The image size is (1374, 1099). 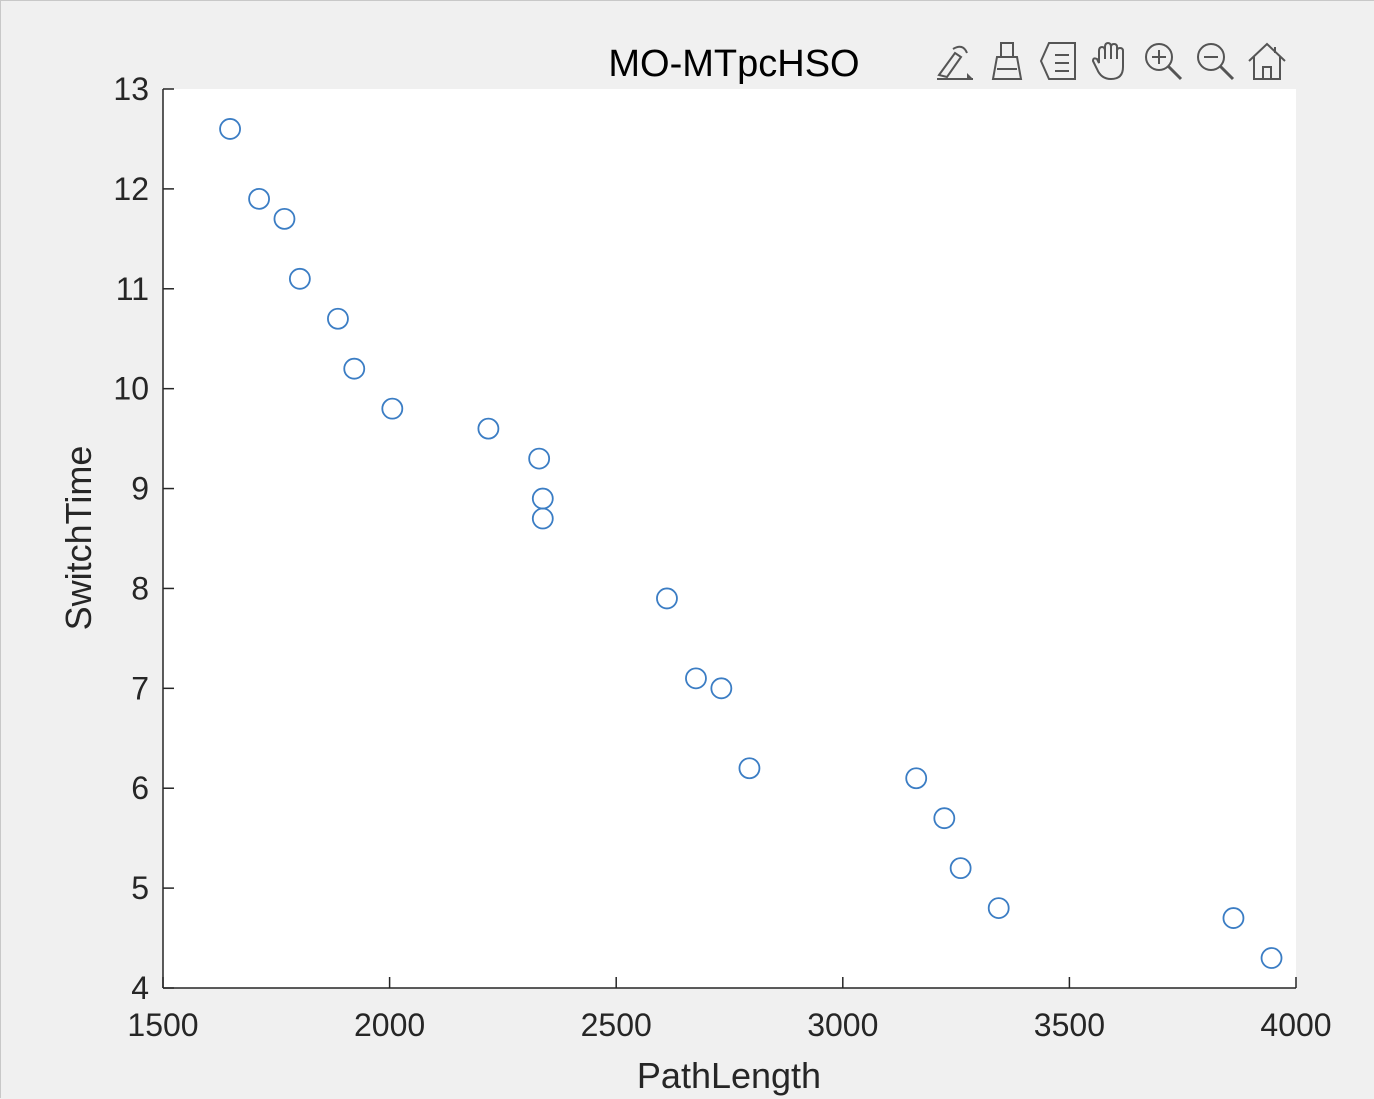 I want to click on data-brush-icon, so click(x=1007, y=61).